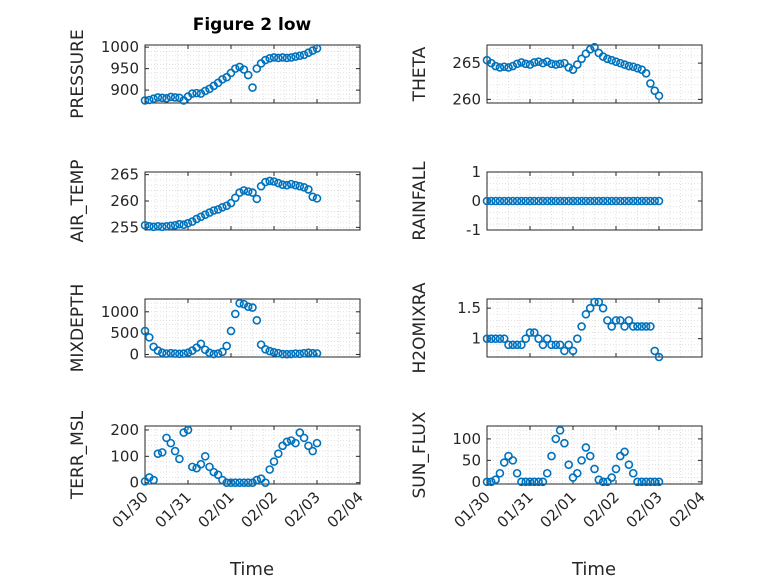  Describe the element at coordinates (473, 230) in the screenshot. I see `y-tick-label: -1` at that location.